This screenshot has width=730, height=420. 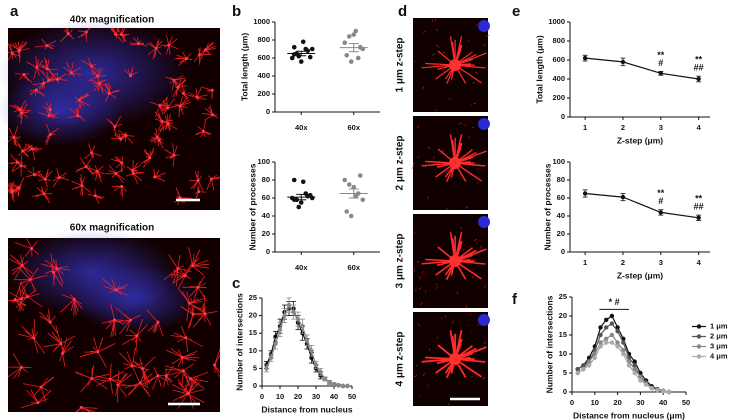 I want to click on x-tick-label: 2, so click(x=623, y=127).